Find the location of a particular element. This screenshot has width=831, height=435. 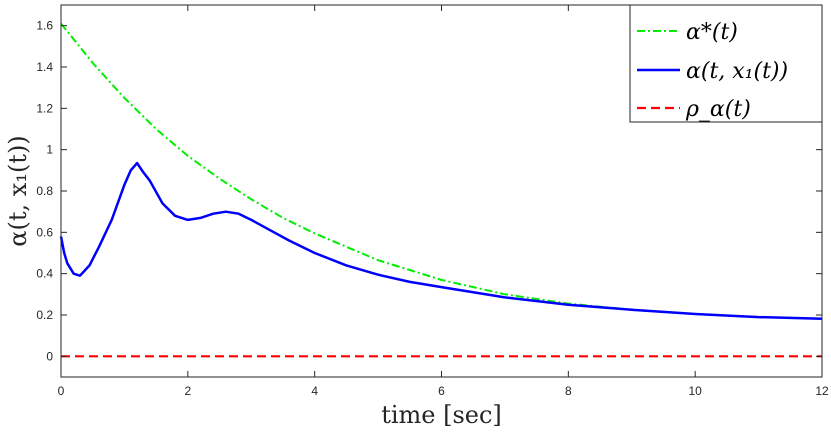

y-tick-label: 1.4 is located at coordinates (44, 67).